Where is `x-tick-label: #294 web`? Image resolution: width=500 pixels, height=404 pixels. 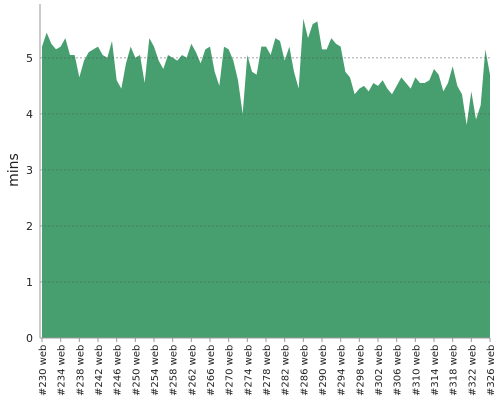 x-tick-label: #294 web is located at coordinates (342, 370).